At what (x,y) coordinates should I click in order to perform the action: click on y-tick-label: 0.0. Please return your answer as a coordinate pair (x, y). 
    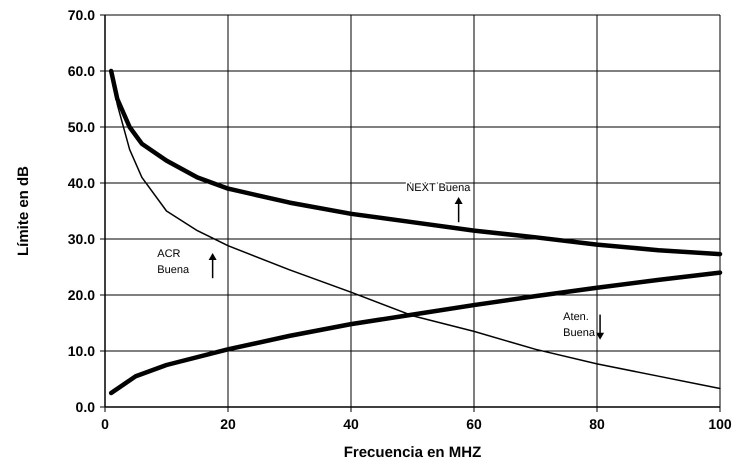
    Looking at the image, I should click on (86, 406).